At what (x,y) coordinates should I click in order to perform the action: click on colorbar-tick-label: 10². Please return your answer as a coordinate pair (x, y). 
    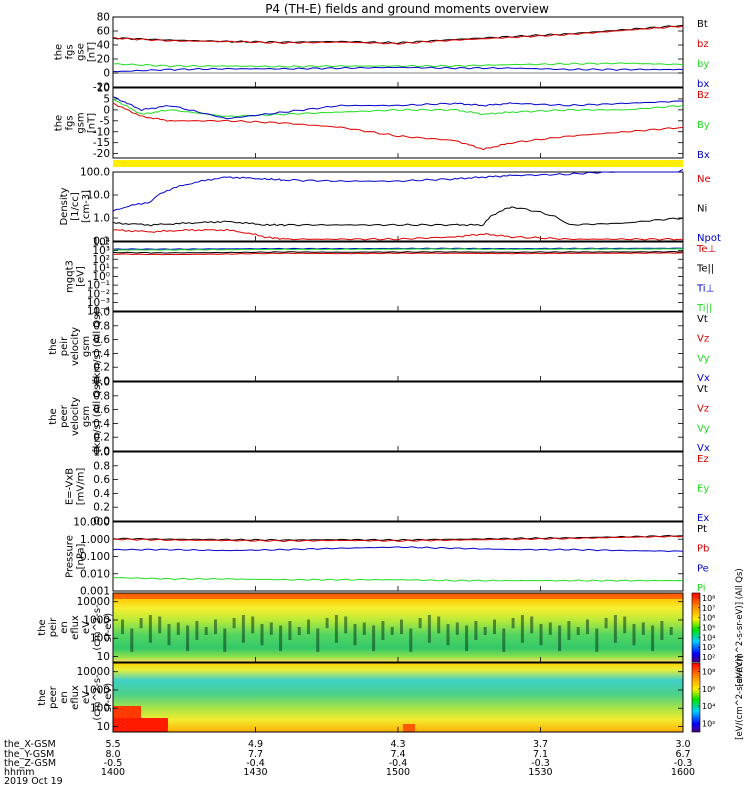
    Looking at the image, I should click on (708, 723).